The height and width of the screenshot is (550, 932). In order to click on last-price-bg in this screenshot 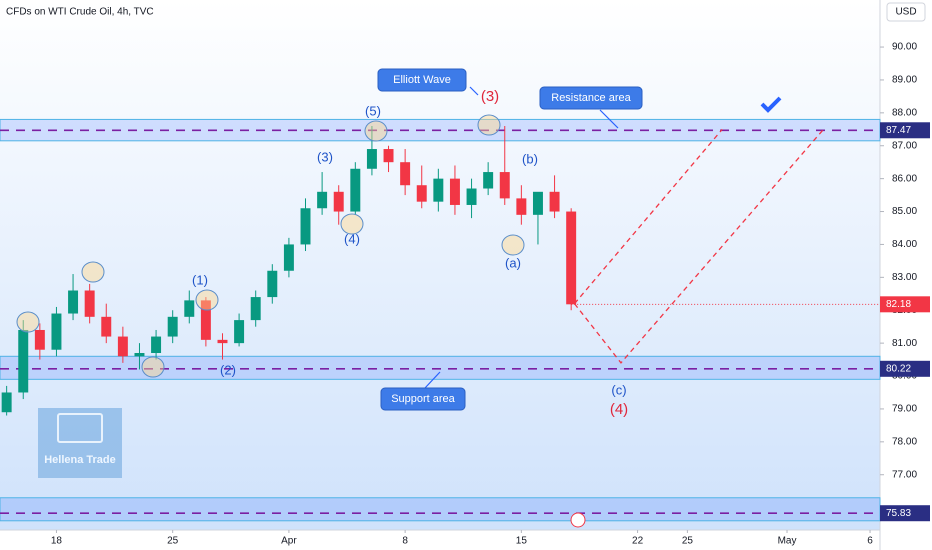, I will do `click(905, 304)`.